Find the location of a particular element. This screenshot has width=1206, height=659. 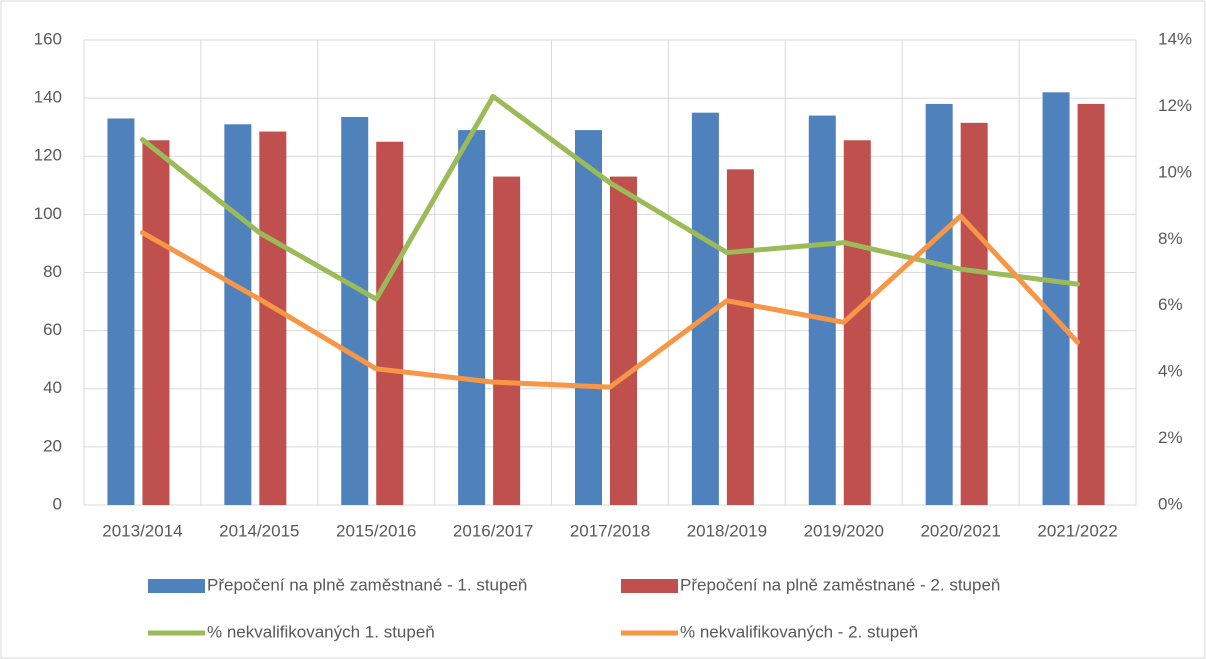

legend-label: Přepočení na plně zaměstnané - 1. stupeň is located at coordinates (367, 584).